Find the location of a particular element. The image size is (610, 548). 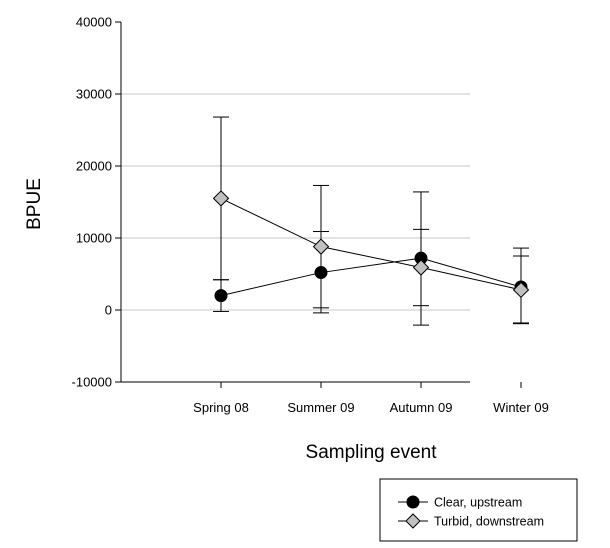

legend: Clear, upstream Turbid, downstream is located at coordinates (478, 510).